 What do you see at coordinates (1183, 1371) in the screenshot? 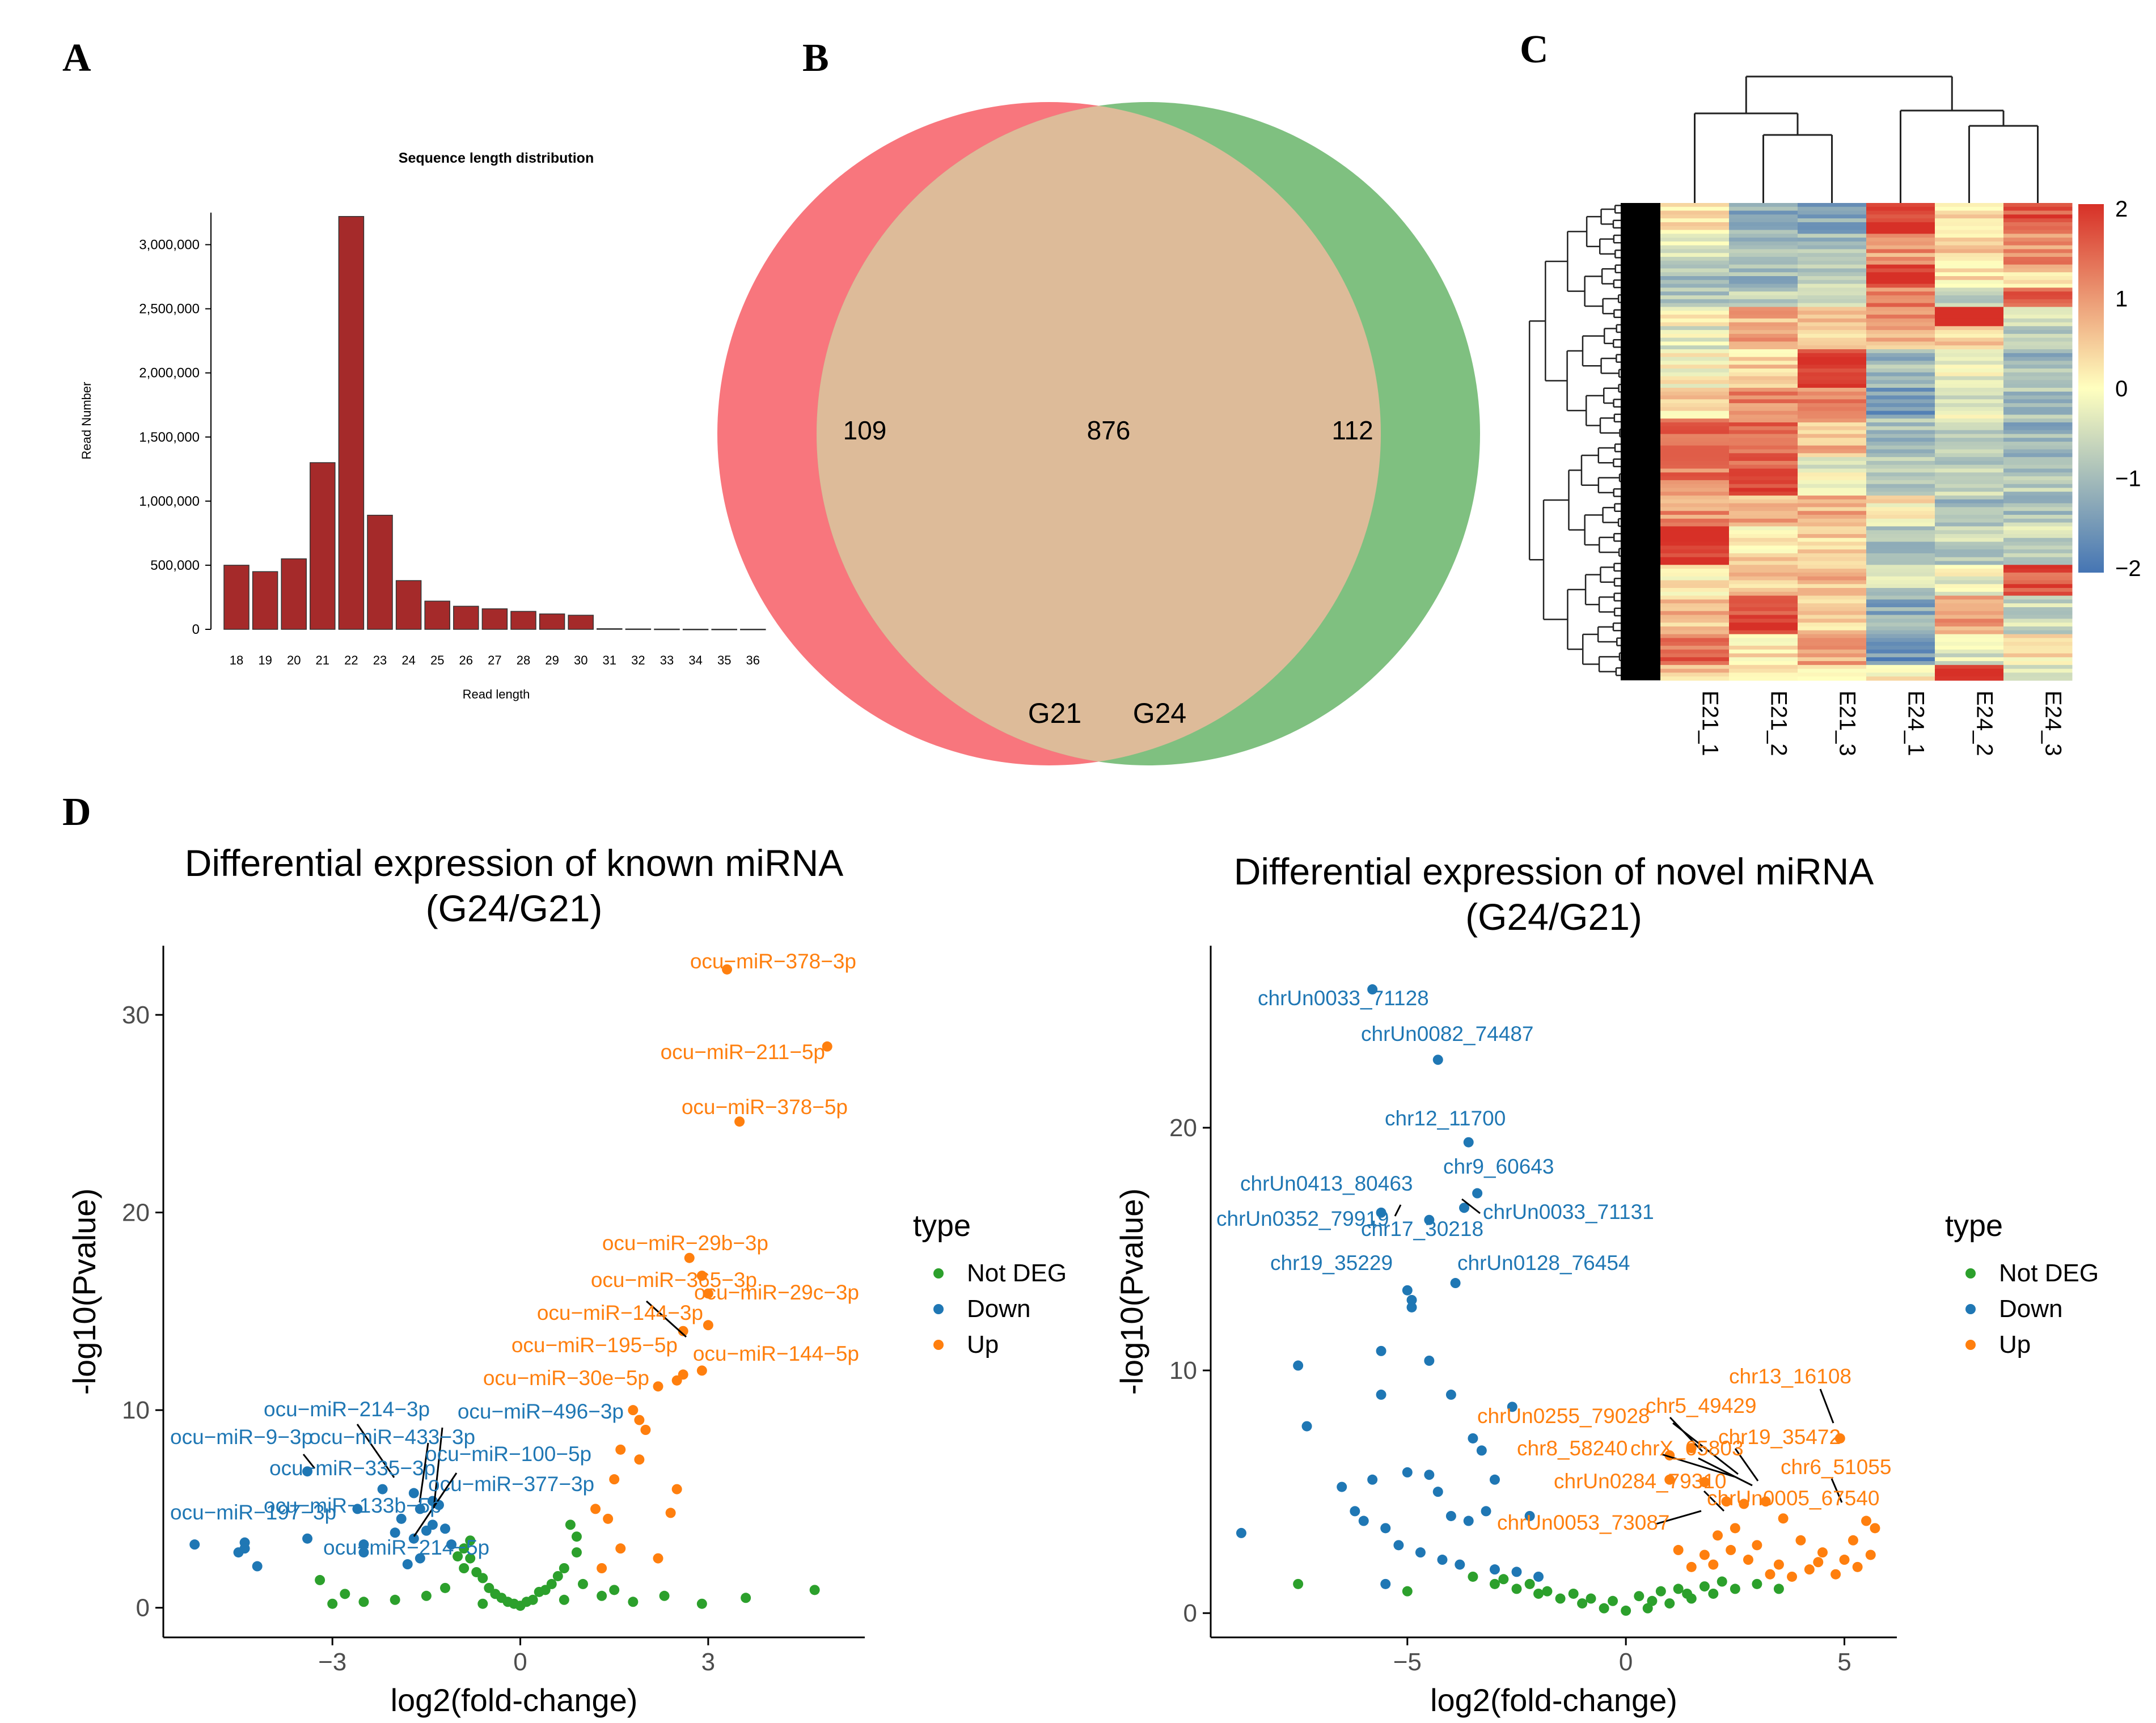
I see `y-tick-label: 10` at bounding box center [1183, 1371].